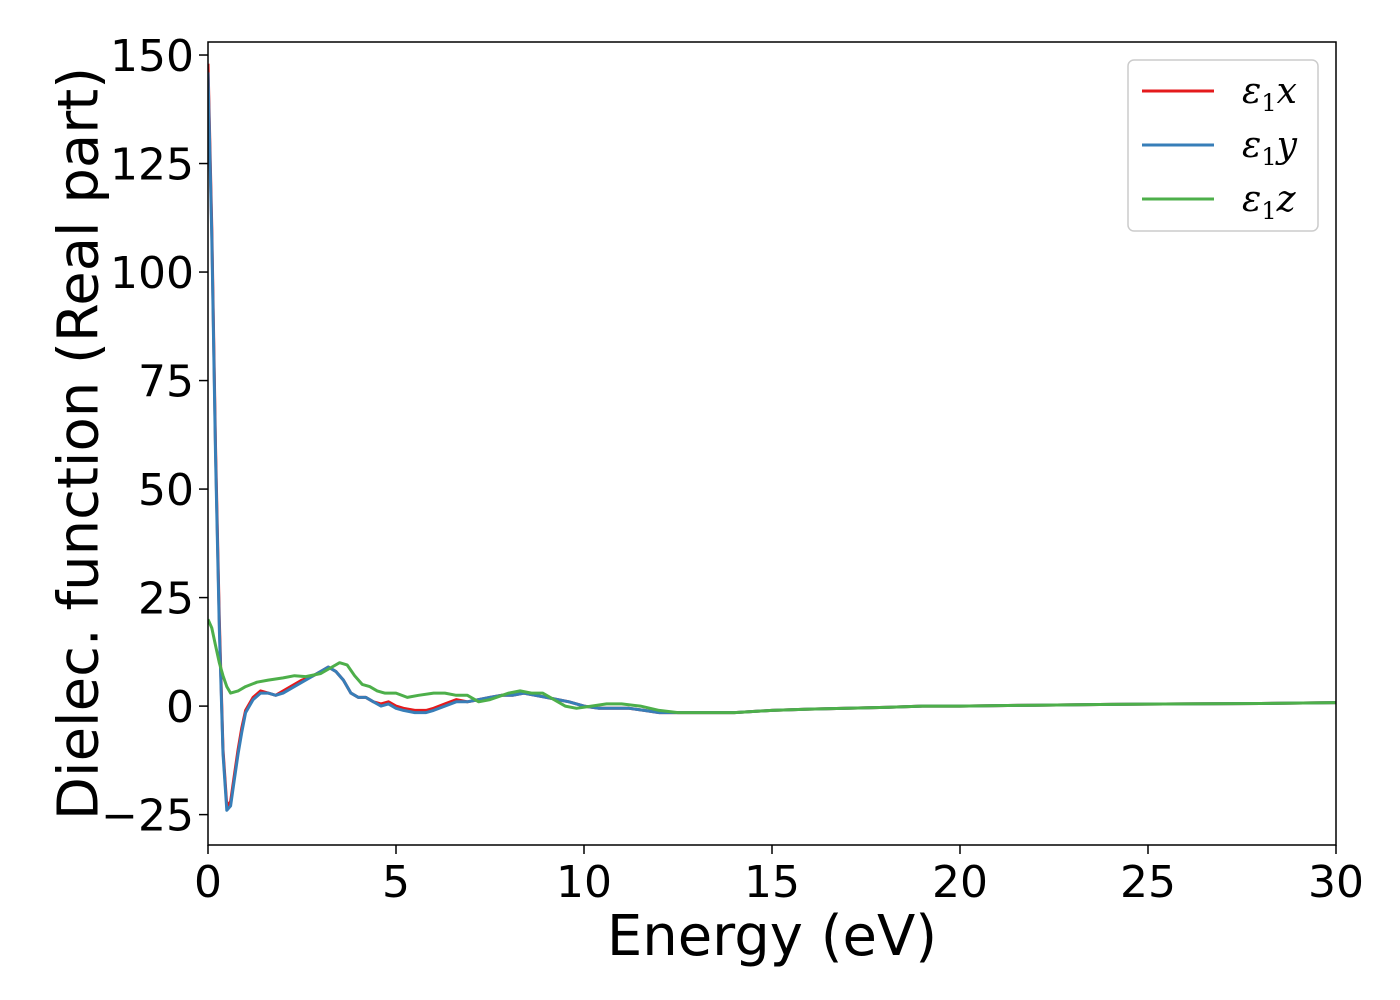 This screenshot has height=1000, width=1400. Describe the element at coordinates (166, 382) in the screenshot. I see `y-tick-label: 75` at that location.